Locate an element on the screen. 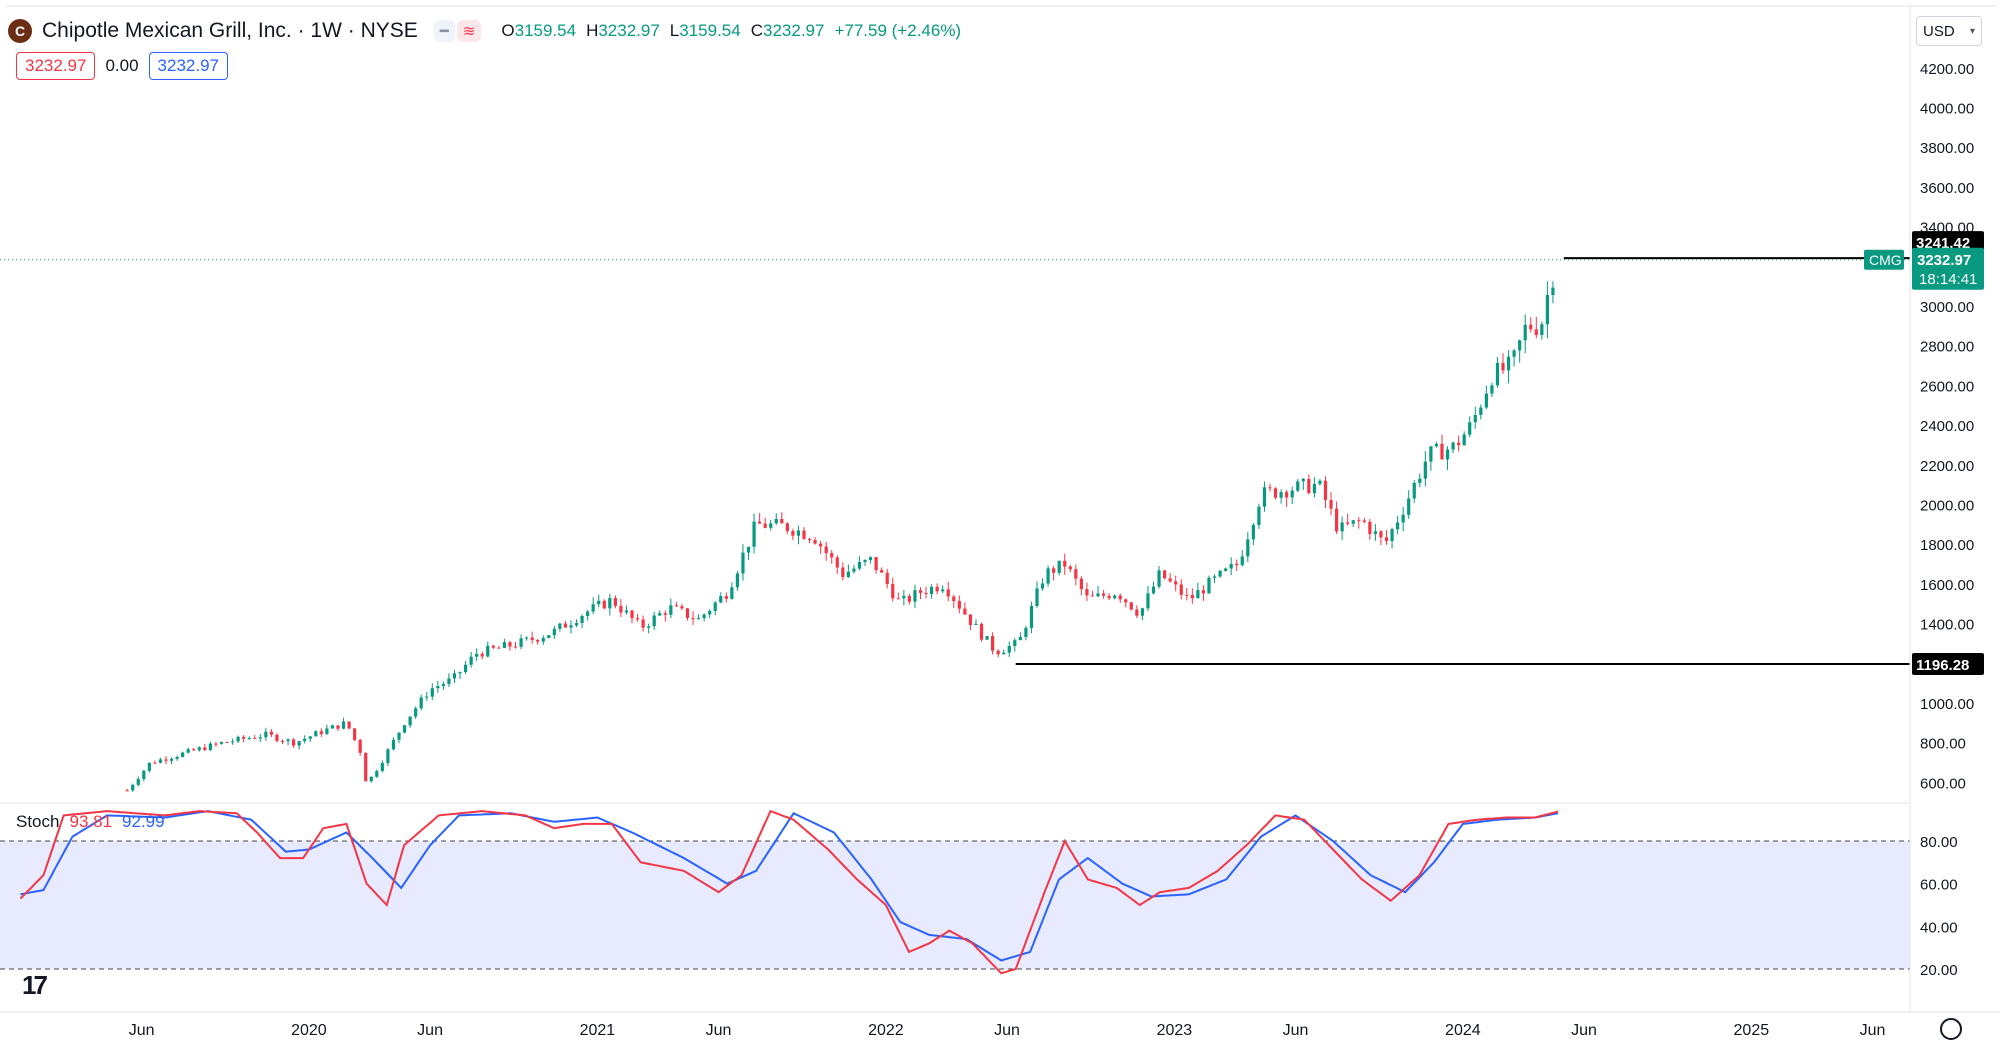 This screenshot has height=1046, width=2000. low-line-label: 1196.28 is located at coordinates (1948, 664).